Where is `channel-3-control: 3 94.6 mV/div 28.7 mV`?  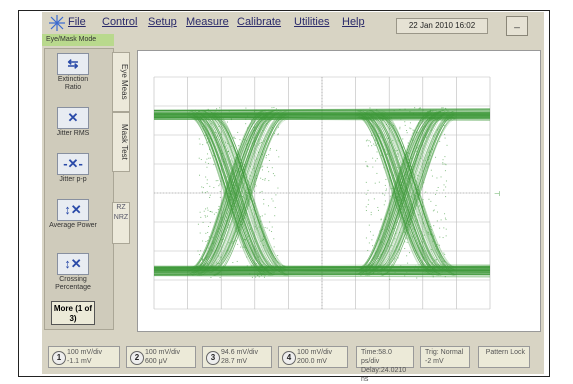
channel-3-control: 3 94.6 mV/div 28.7 mV is located at coordinates (237, 357).